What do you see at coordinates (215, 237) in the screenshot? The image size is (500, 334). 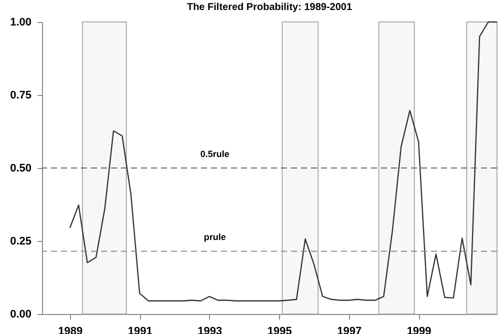 I see `ref-line-label: prule` at bounding box center [215, 237].